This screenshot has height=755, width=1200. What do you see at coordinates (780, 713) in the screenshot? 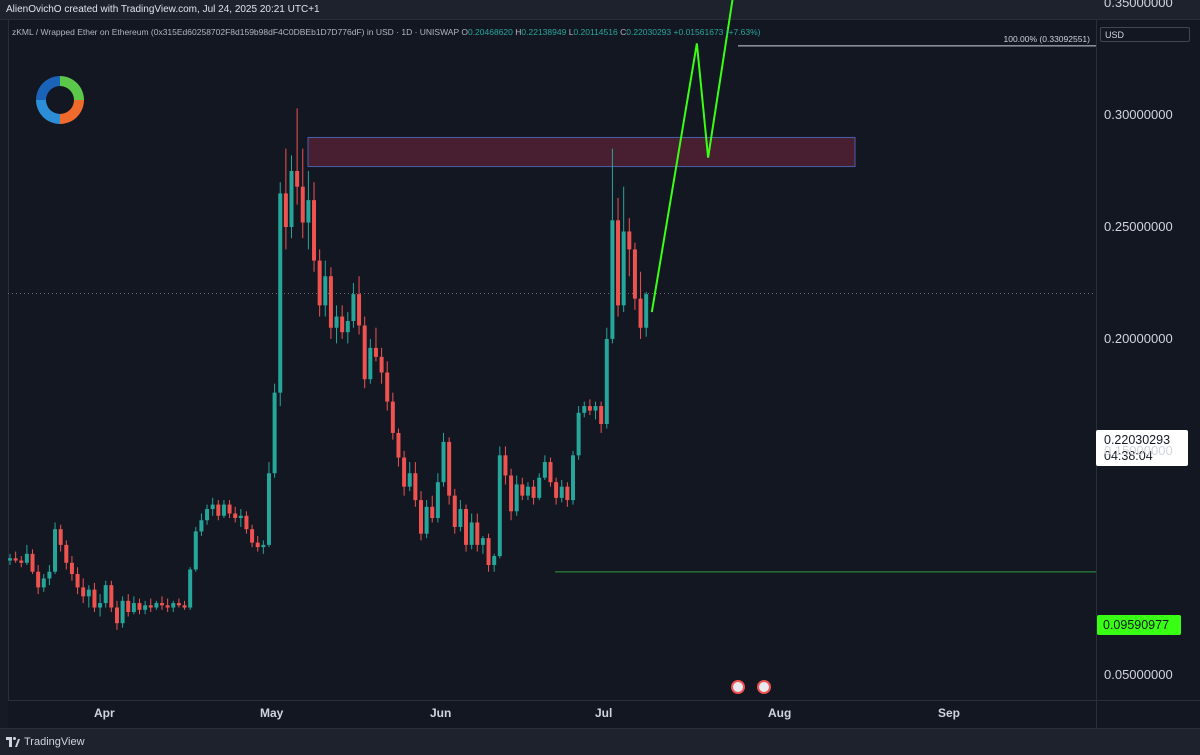
I see `month-label: Aug` at bounding box center [780, 713].